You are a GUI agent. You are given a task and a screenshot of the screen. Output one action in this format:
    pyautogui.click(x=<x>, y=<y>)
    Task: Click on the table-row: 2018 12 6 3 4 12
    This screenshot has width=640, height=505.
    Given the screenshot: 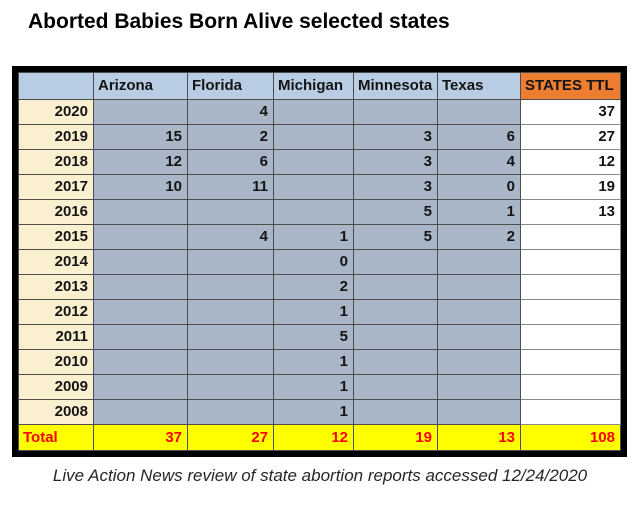 What is the action you would take?
    pyautogui.click(x=319, y=162)
    